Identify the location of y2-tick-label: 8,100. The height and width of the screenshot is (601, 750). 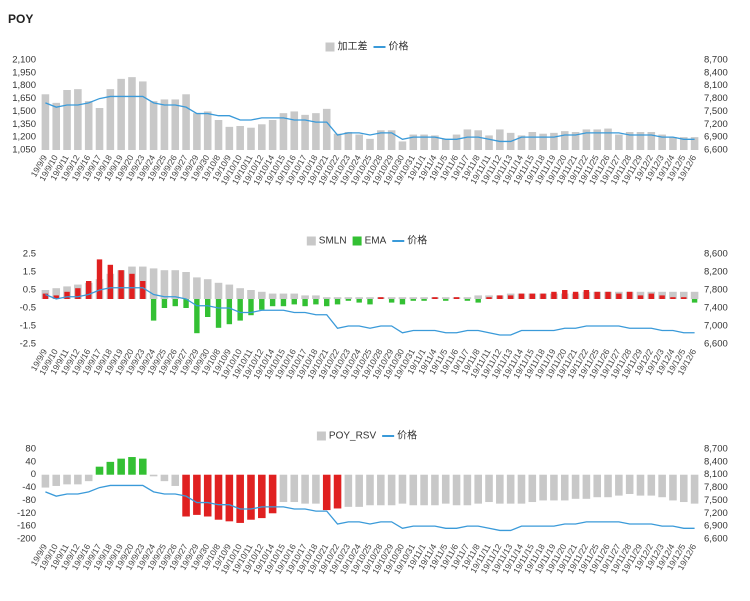
(716, 474).